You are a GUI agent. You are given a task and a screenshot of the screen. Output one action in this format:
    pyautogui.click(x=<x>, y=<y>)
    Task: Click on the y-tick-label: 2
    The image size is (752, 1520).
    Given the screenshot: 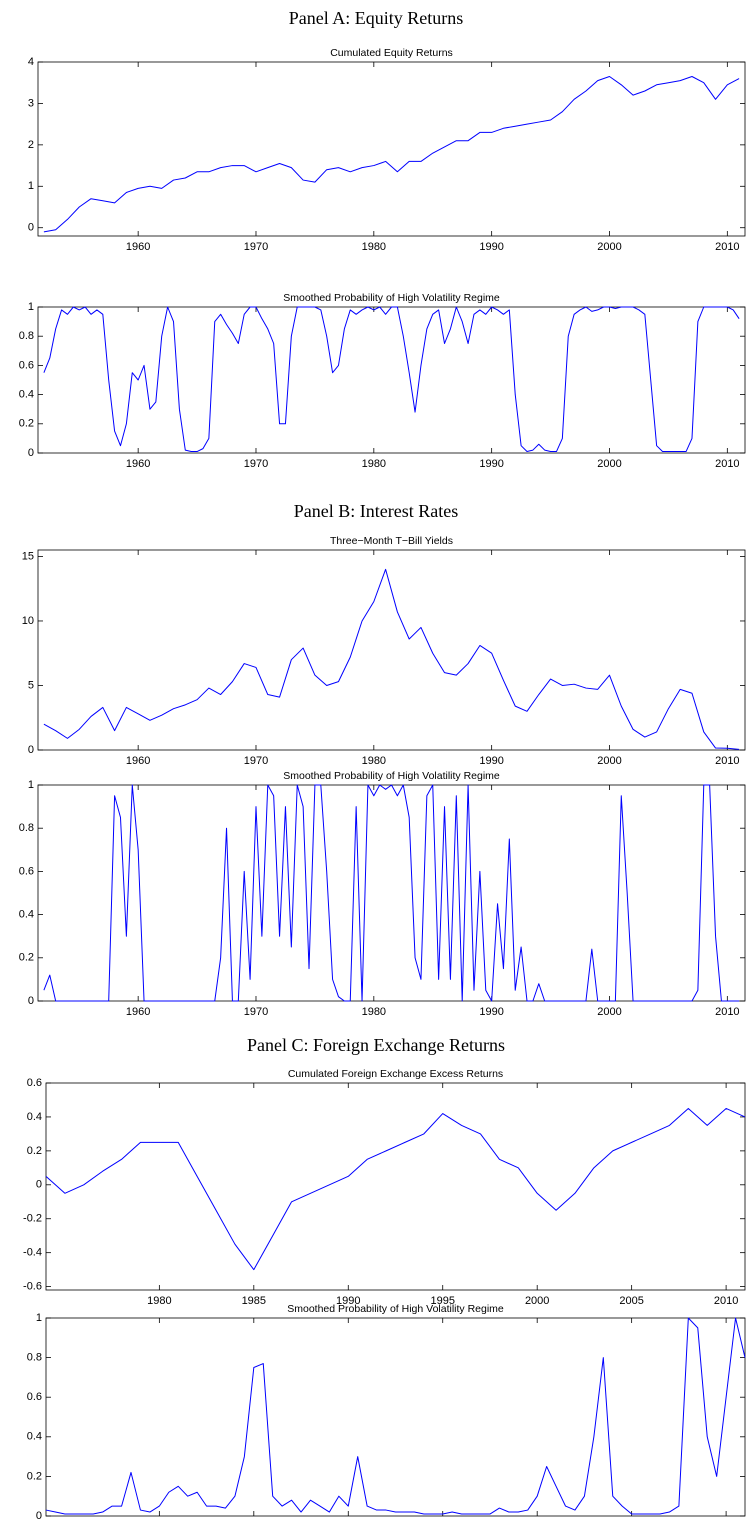 What is the action you would take?
    pyautogui.click(x=31, y=145)
    